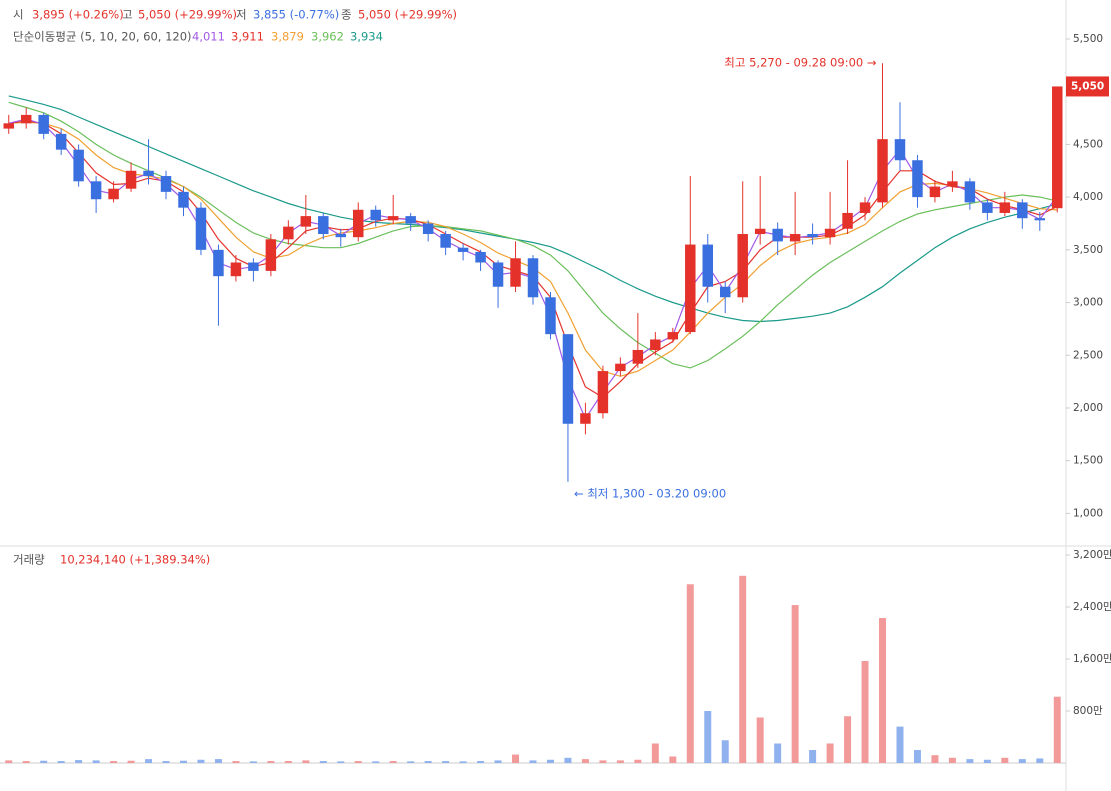 The height and width of the screenshot is (791, 1111). Describe the element at coordinates (296, 15) in the screenshot. I see `header-value: 3,855 (-0.77%)` at that location.